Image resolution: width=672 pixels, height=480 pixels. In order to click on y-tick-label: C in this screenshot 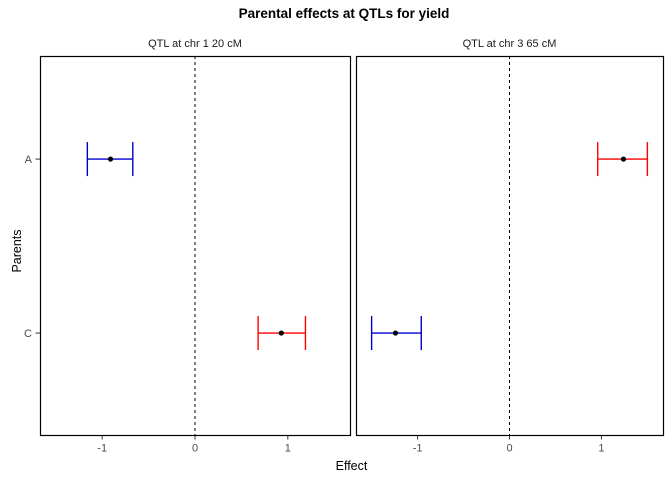, I will do `click(28, 334)`.